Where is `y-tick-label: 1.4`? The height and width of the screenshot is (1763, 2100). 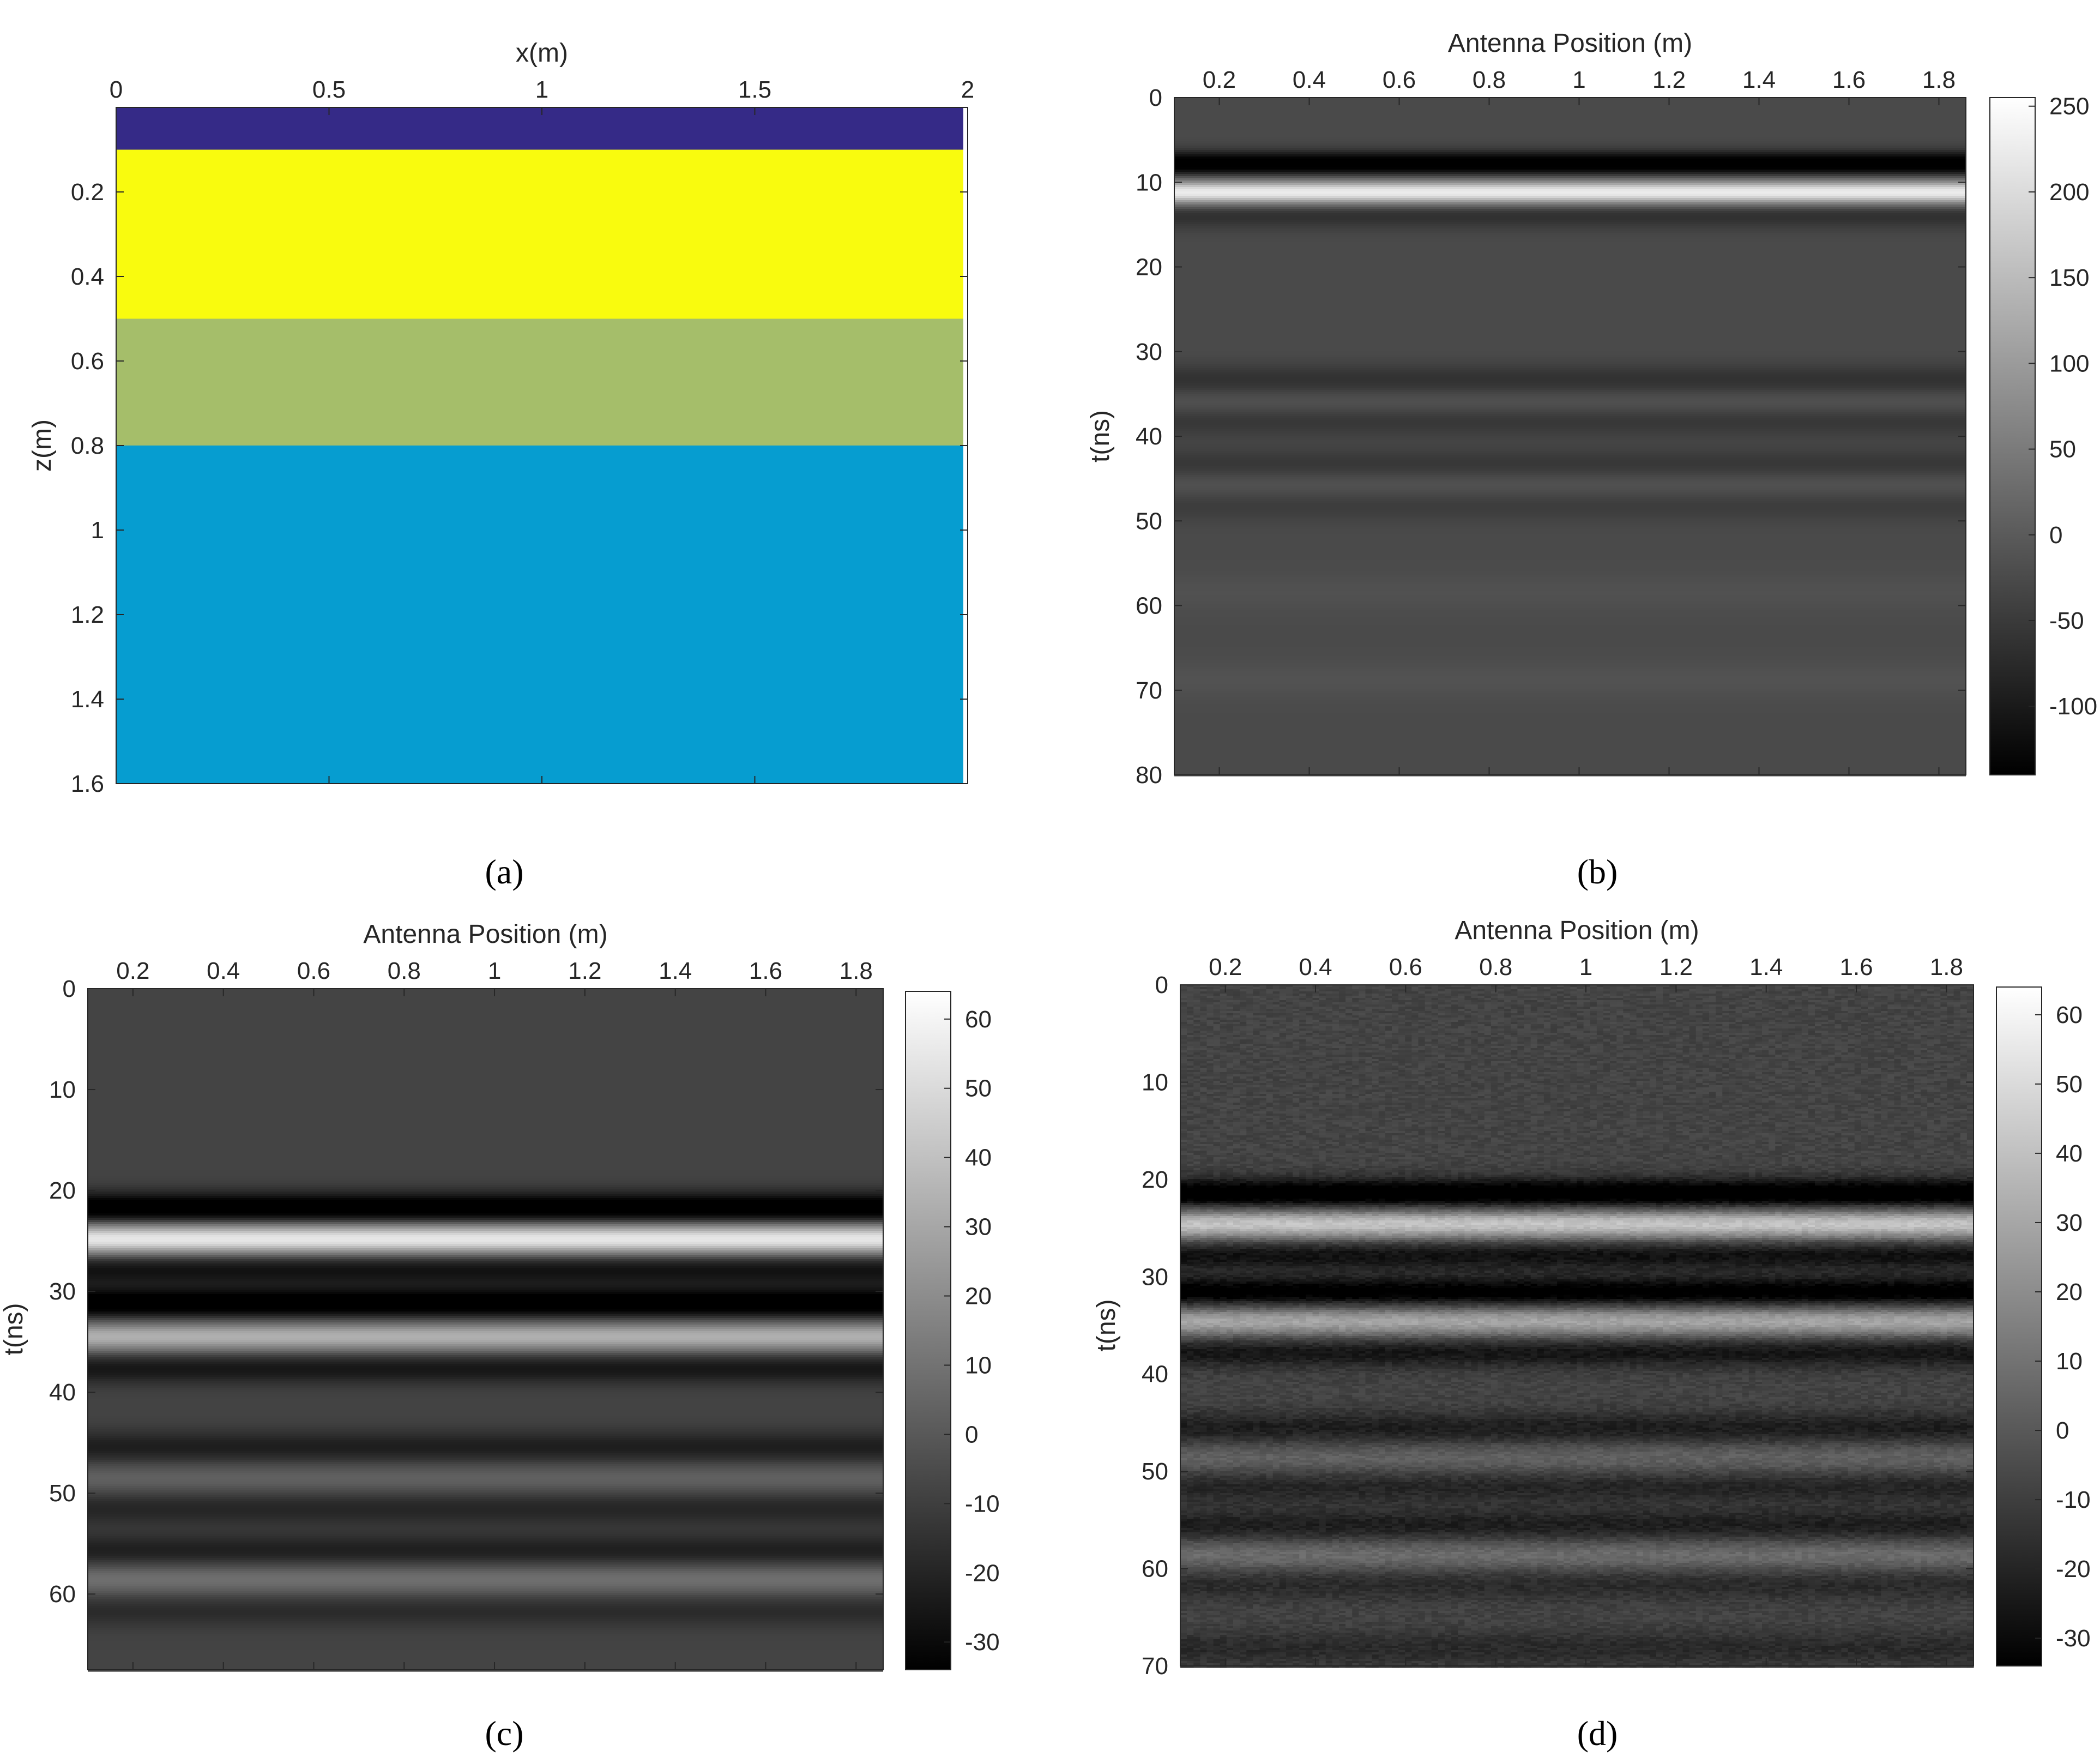 y-tick-label: 1.4 is located at coordinates (87, 699).